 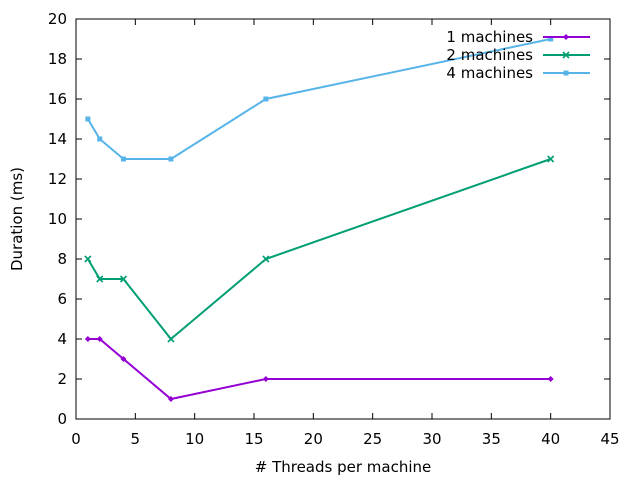 I want to click on x-tick-label: 0, so click(x=76, y=439).